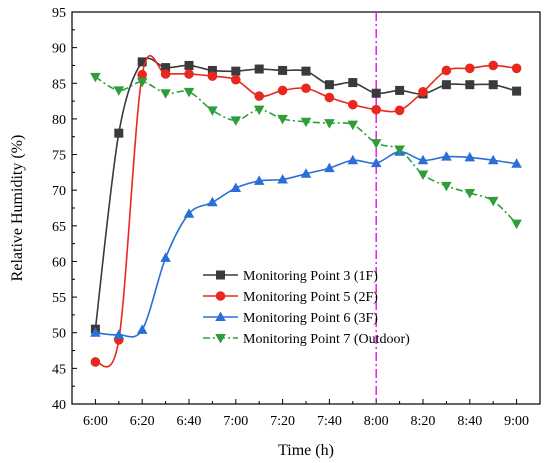 The image size is (550, 463). What do you see at coordinates (17, 208) in the screenshot?
I see `y-axis-title: Relative Humidity (%)` at bounding box center [17, 208].